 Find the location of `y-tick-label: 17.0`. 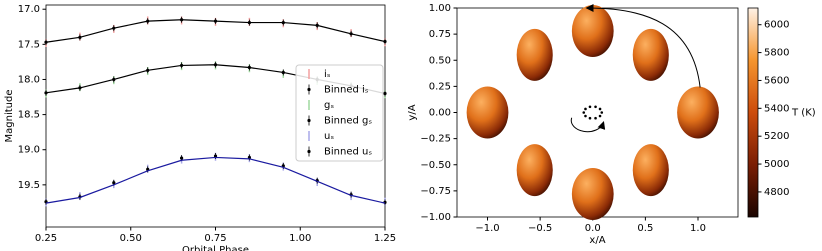

y-tick-label: 17.0 is located at coordinates (29, 9).